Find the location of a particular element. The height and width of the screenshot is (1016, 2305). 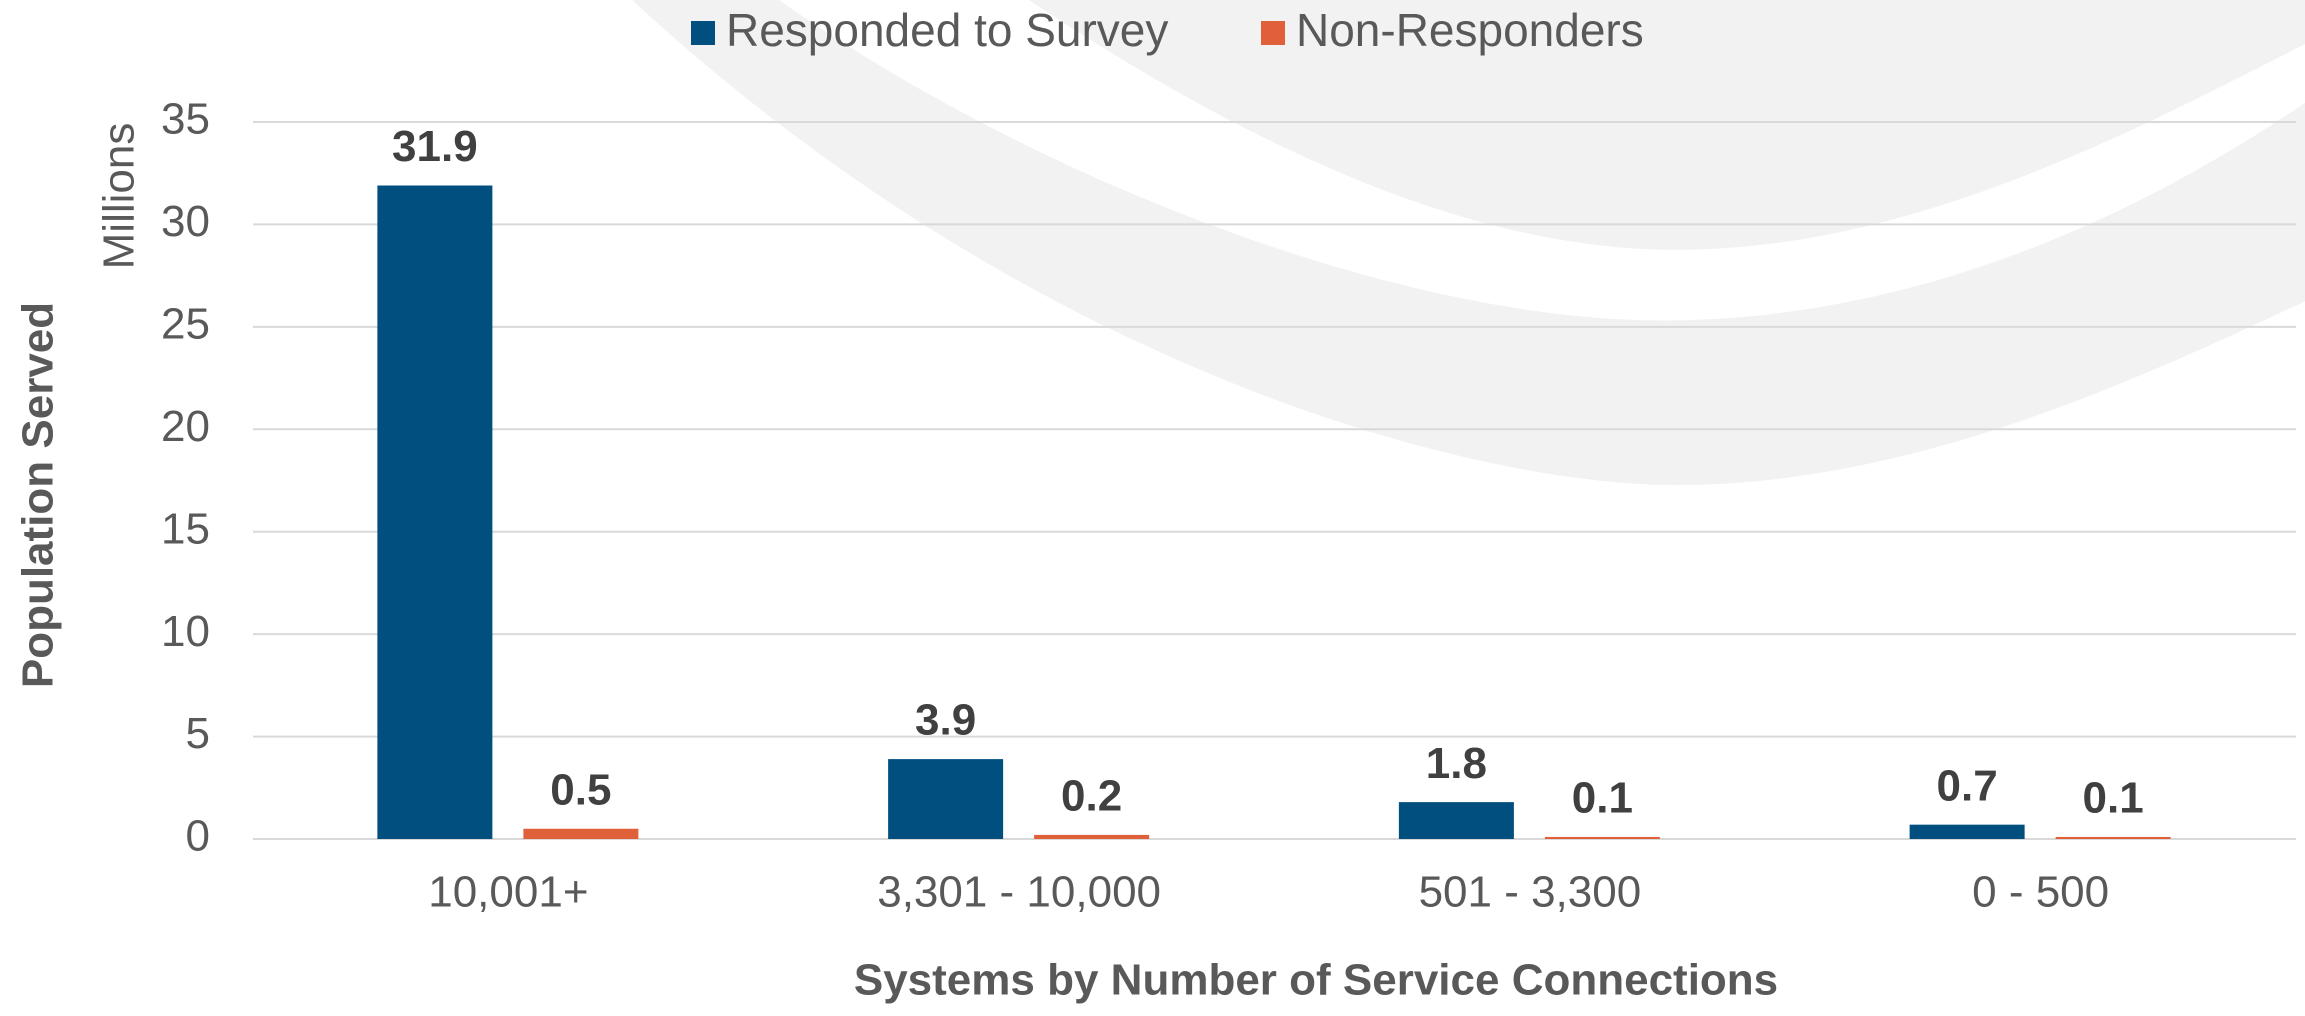

y-tick-label: 0 is located at coordinates (198, 836).